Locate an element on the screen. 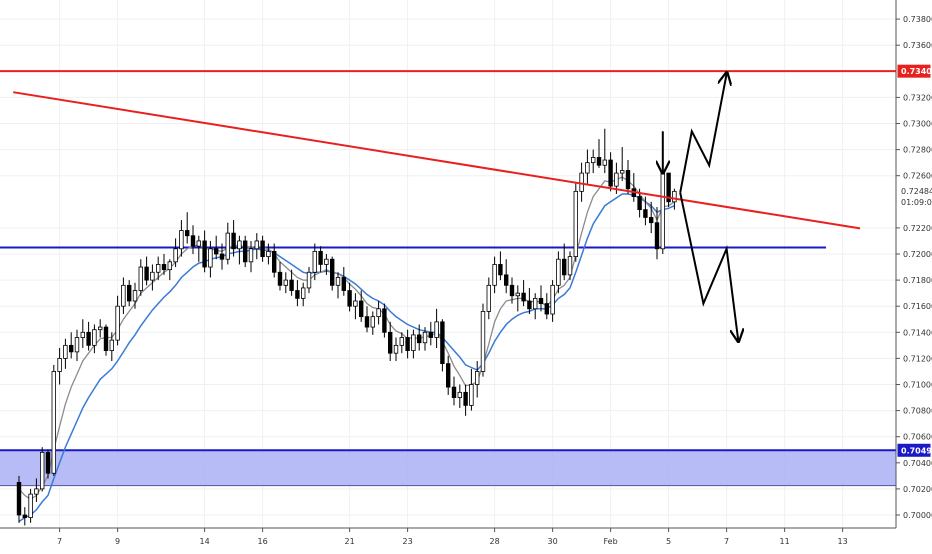 The image size is (932, 554). price-label-text: 0.70496 is located at coordinates (916, 450).